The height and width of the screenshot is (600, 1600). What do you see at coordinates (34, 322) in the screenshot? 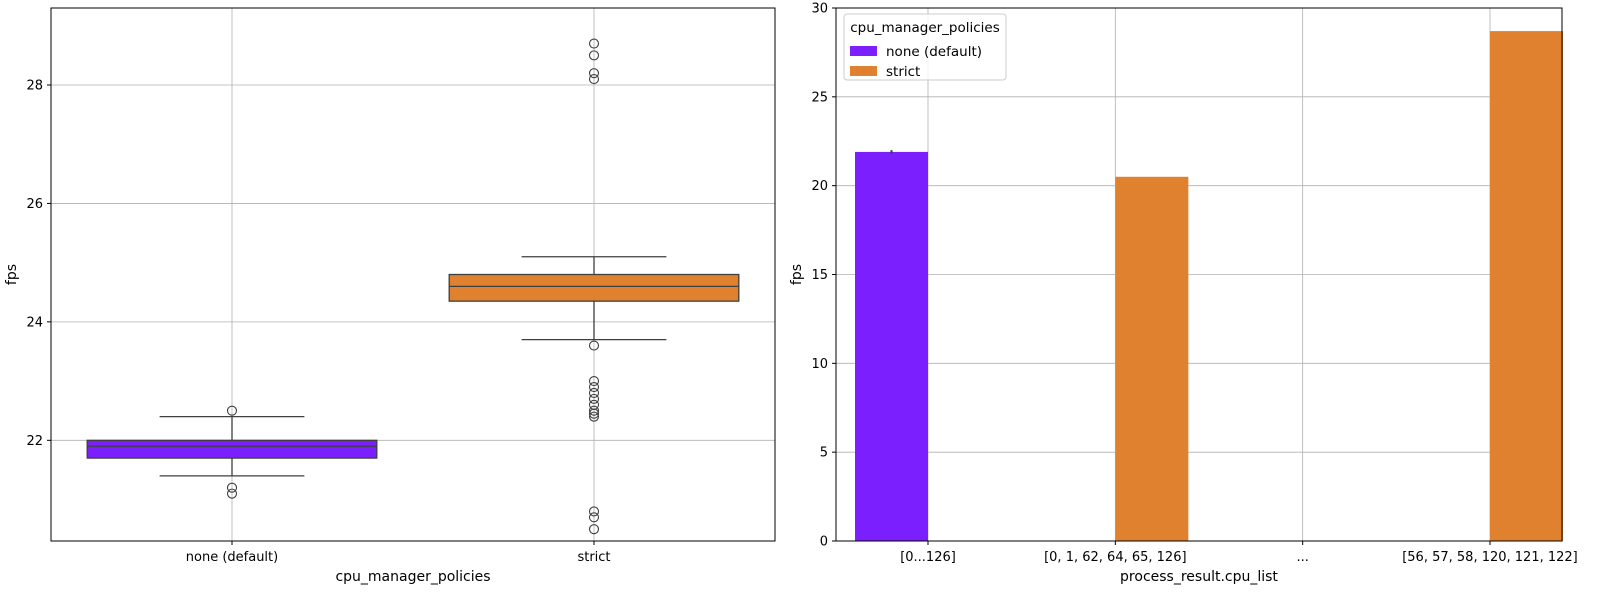
I see `y-tick-label: 24` at bounding box center [34, 322].